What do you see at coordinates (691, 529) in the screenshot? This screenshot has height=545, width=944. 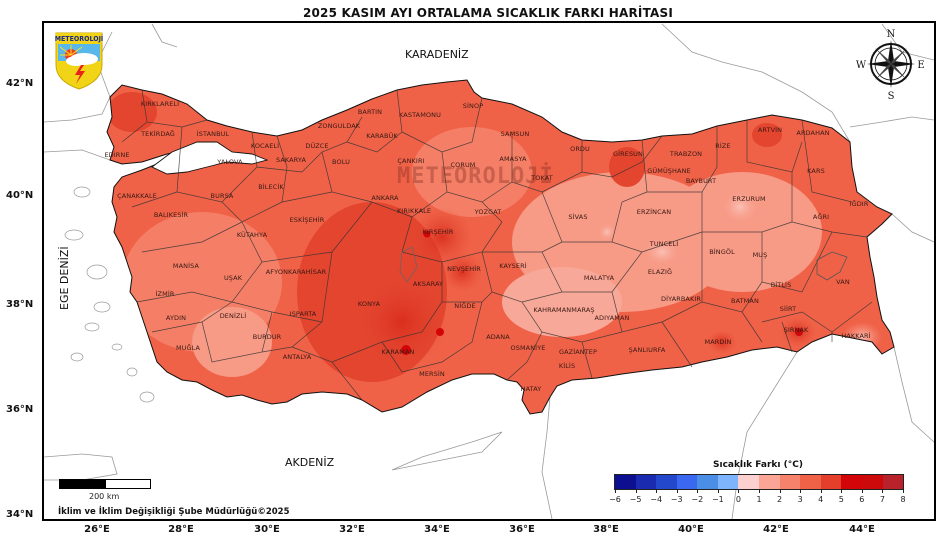 I see `lon-label-40: 40°E` at bounding box center [691, 529].